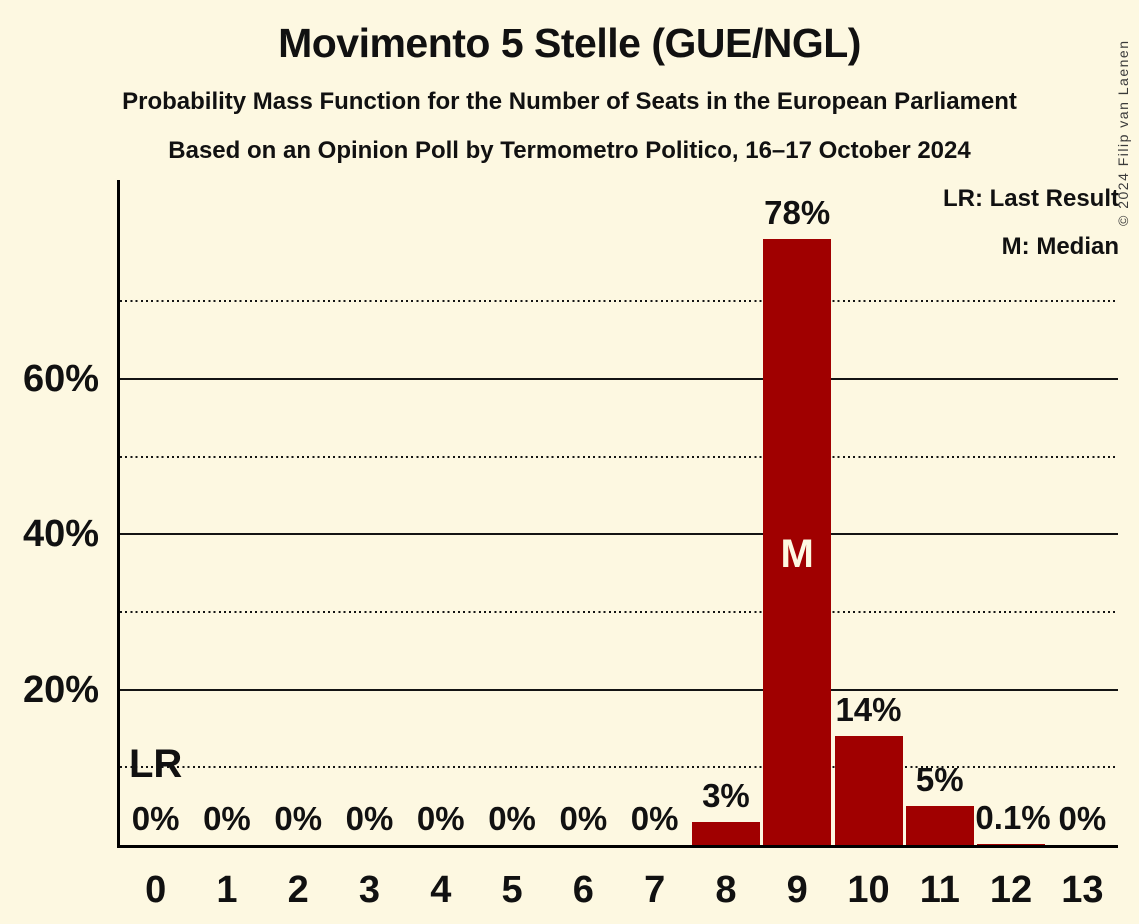  What do you see at coordinates (441, 890) in the screenshot?
I see `x-tick-label-4: 4` at bounding box center [441, 890].